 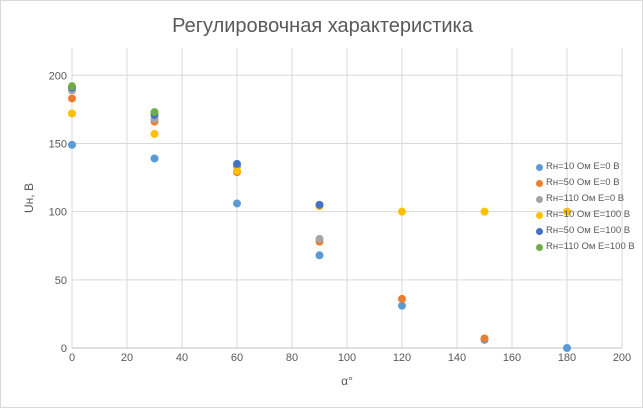 I want to click on y-tick-label: 150, so click(x=58, y=144).